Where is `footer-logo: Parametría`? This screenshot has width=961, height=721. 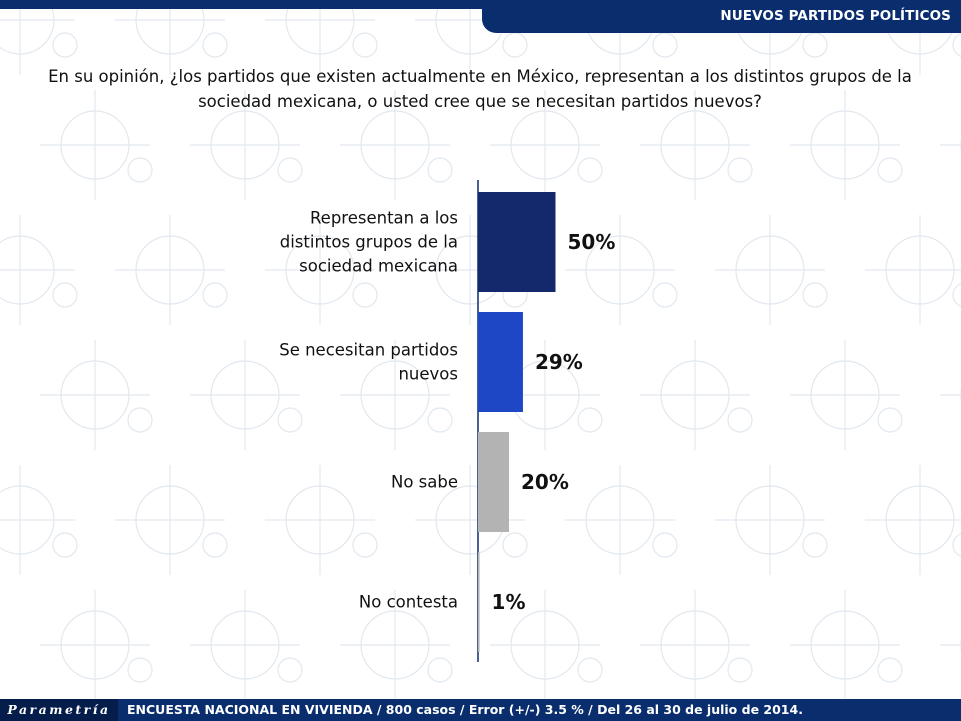 footer-logo: Parametría is located at coordinates (59, 710).